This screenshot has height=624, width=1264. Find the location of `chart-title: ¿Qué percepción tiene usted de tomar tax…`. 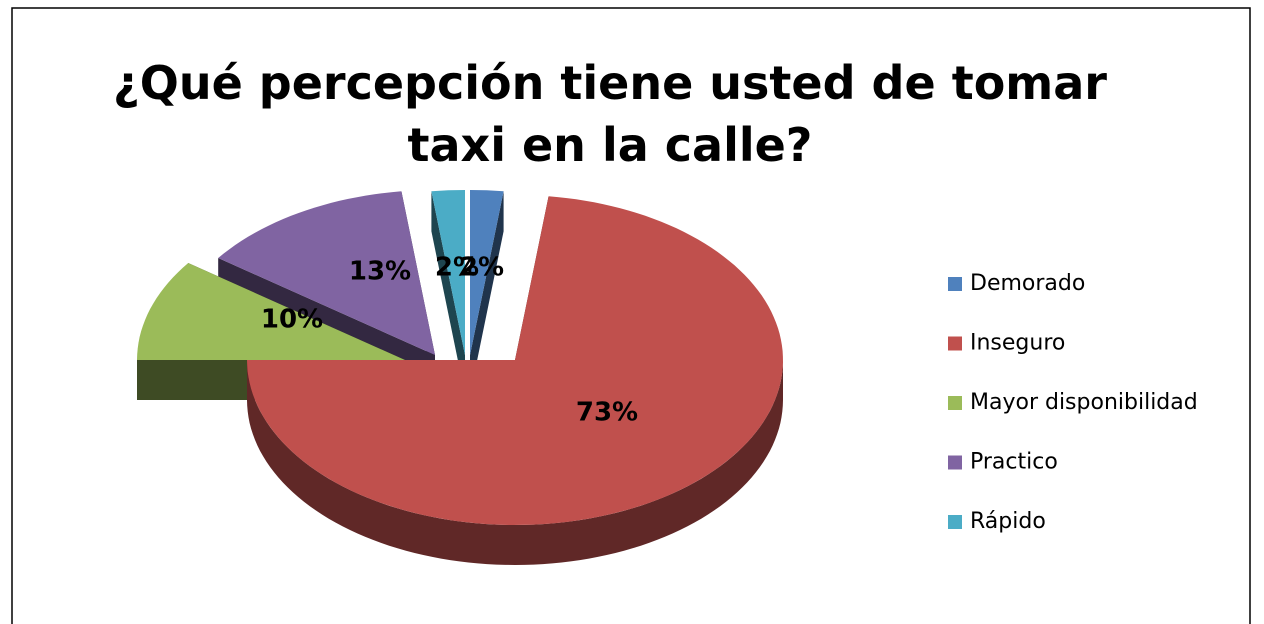

chart-title: ¿Qué percepción tiene usted de tomar tax… is located at coordinates (610, 114).